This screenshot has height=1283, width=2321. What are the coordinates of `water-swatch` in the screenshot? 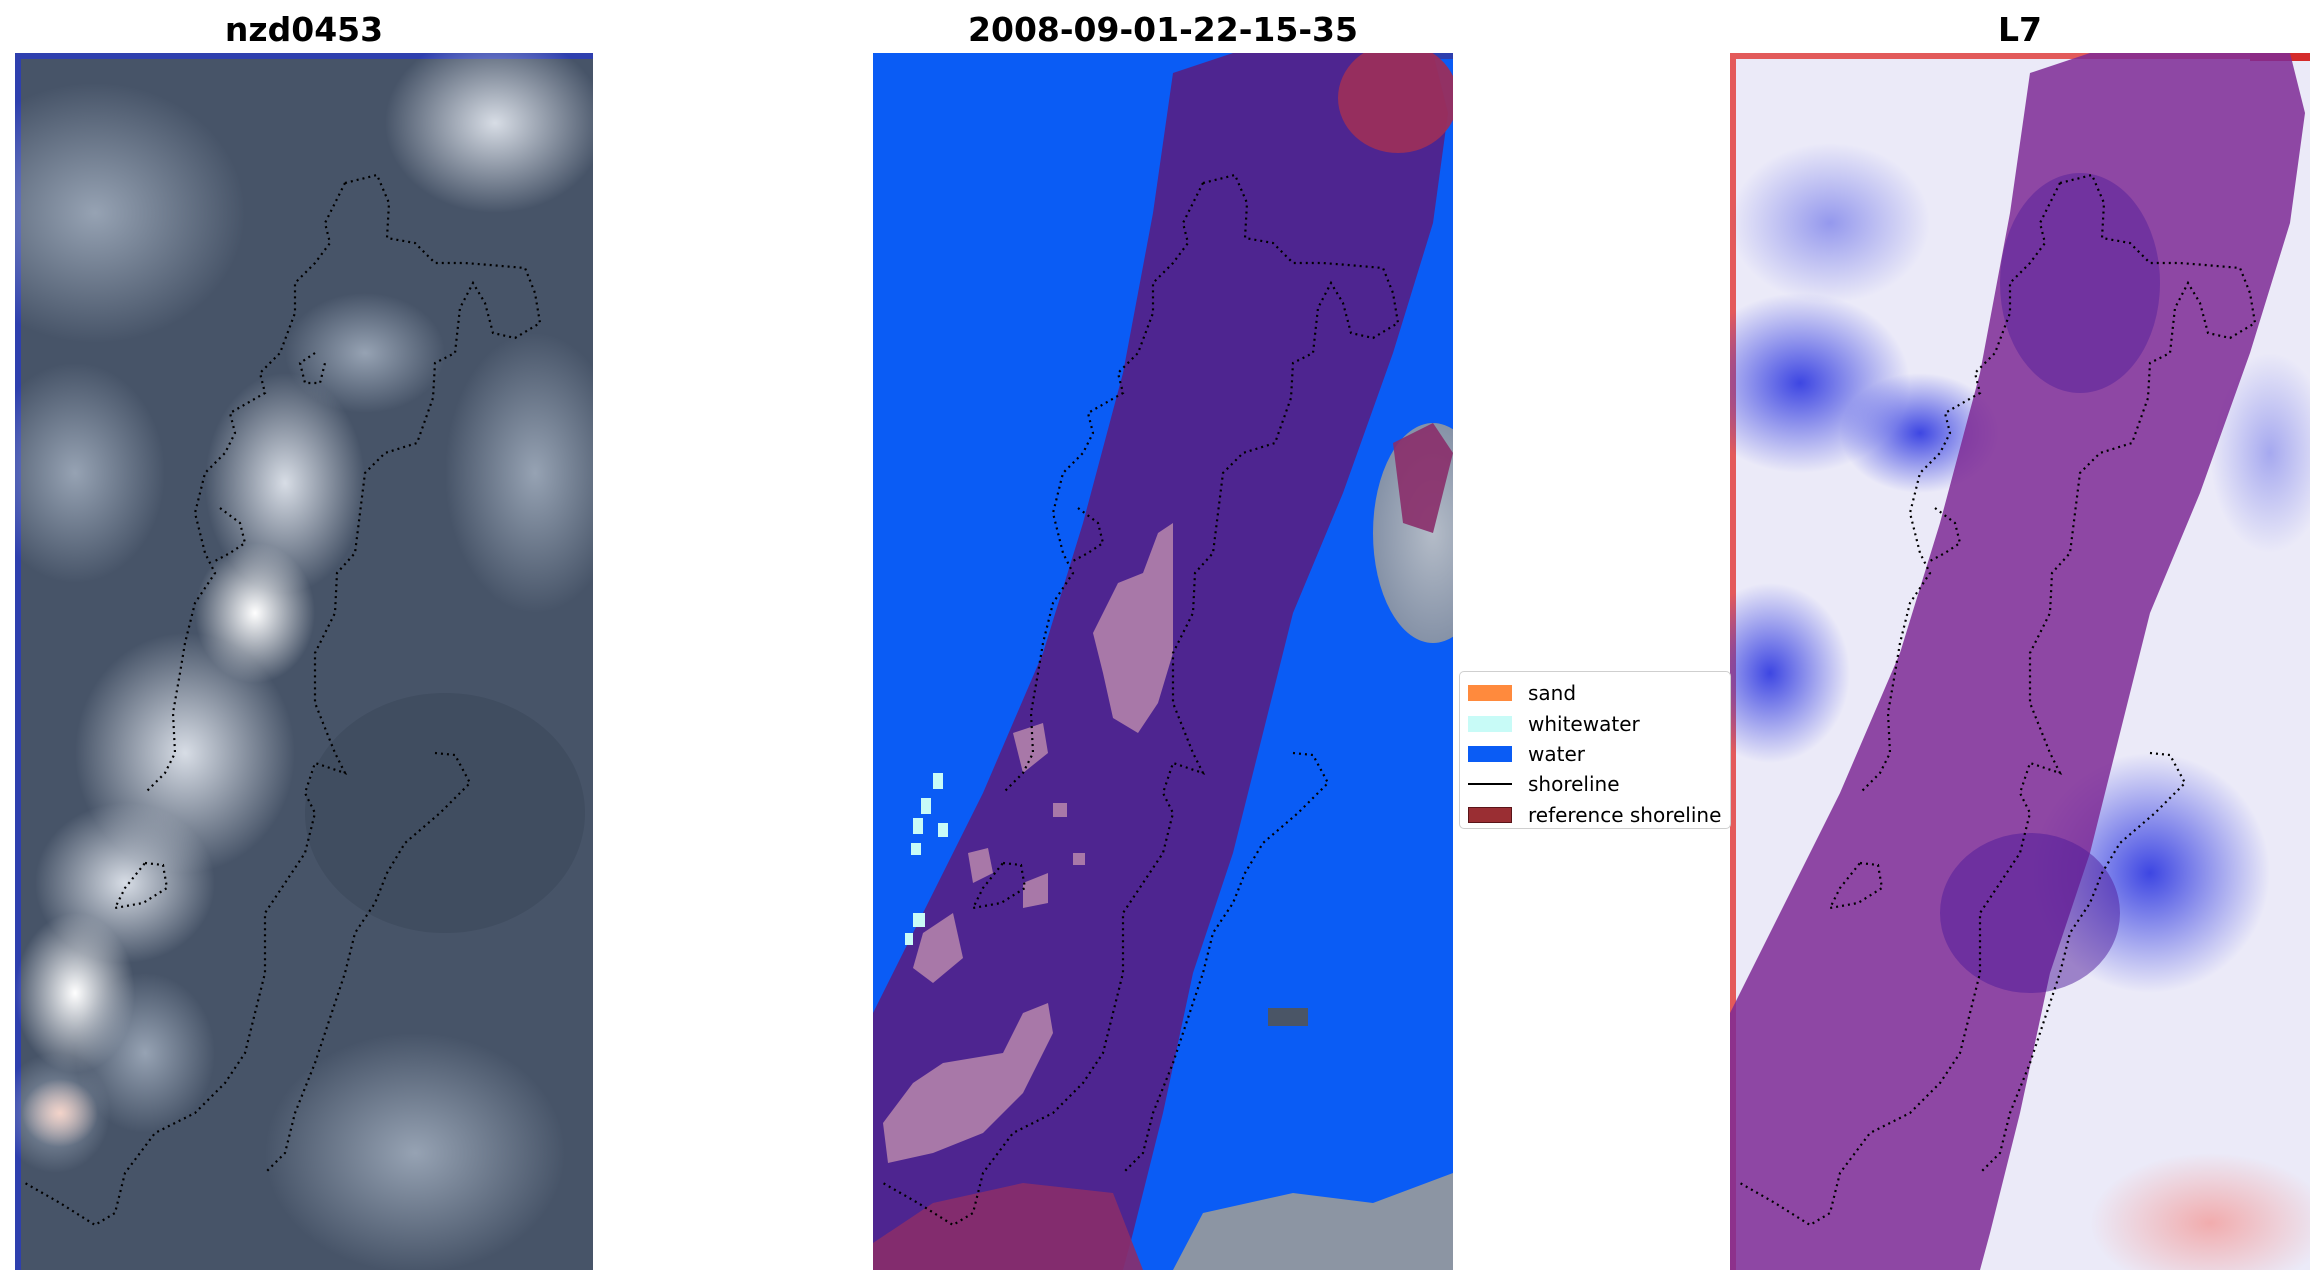 It's located at (1490, 753).